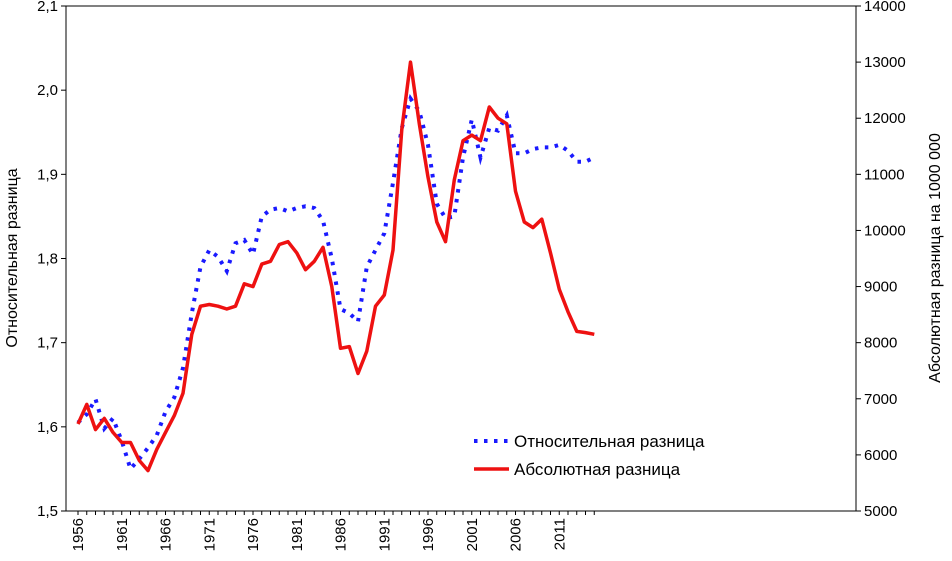 The width and height of the screenshot is (952, 561). What do you see at coordinates (609, 441) in the screenshot?
I see `legend-label-relative: Относительная разница` at bounding box center [609, 441].